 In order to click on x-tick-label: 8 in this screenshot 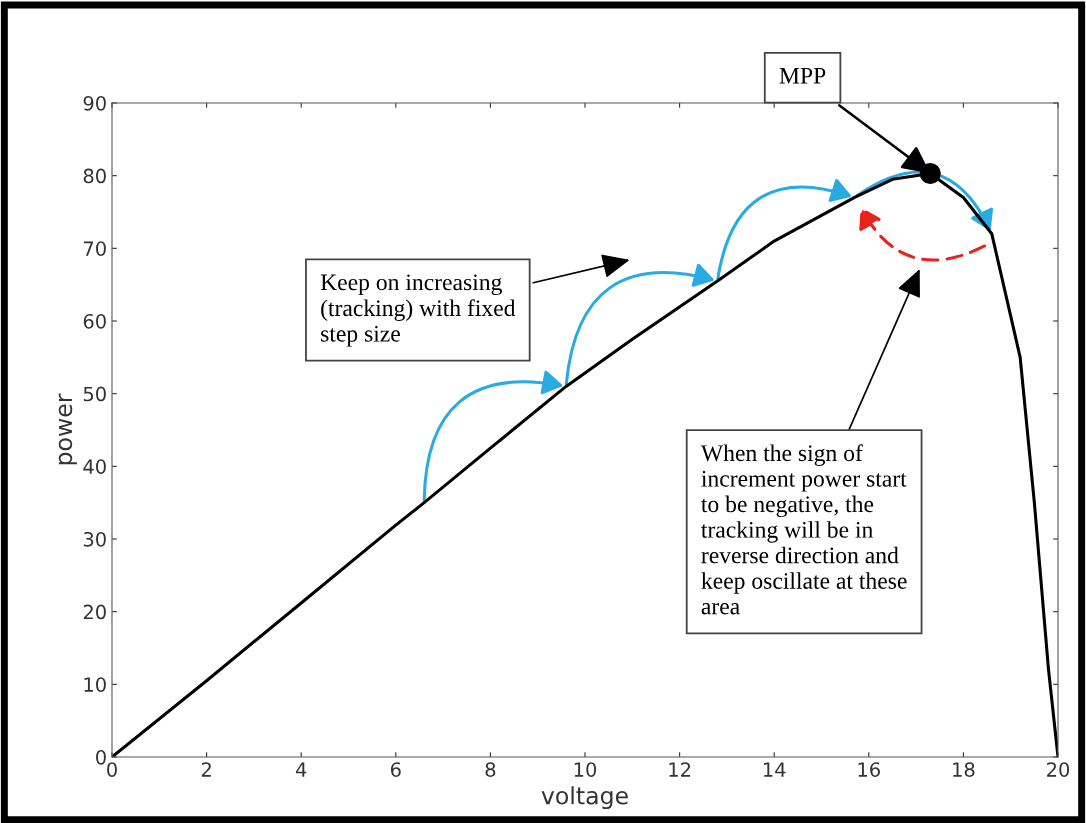, I will do `click(490, 769)`.